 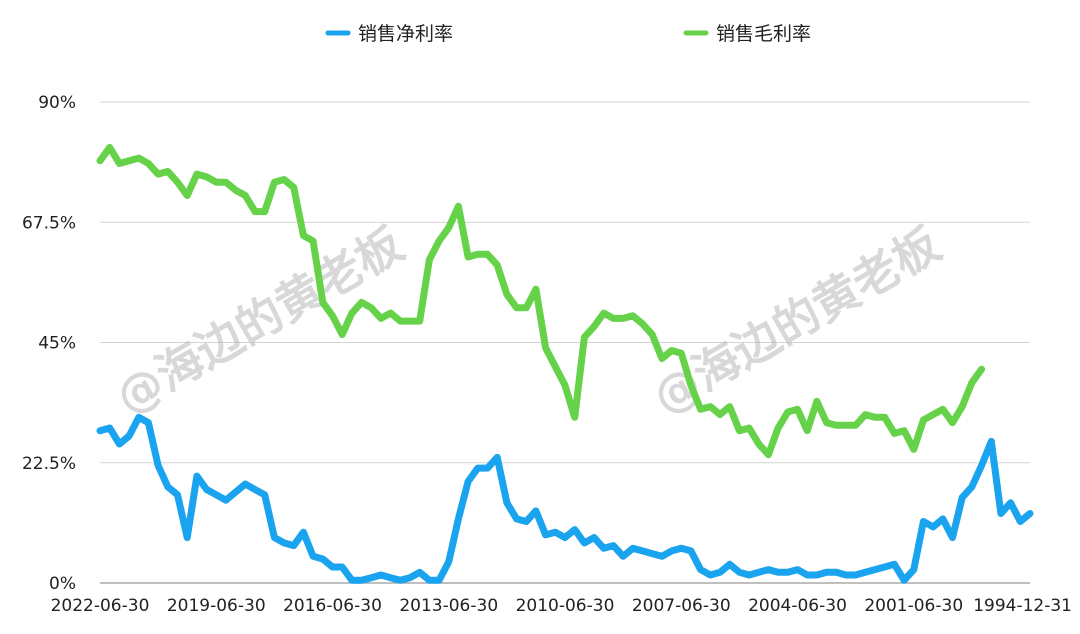 I want to click on x-tick-label: 2007-06-30, so click(x=681, y=606).